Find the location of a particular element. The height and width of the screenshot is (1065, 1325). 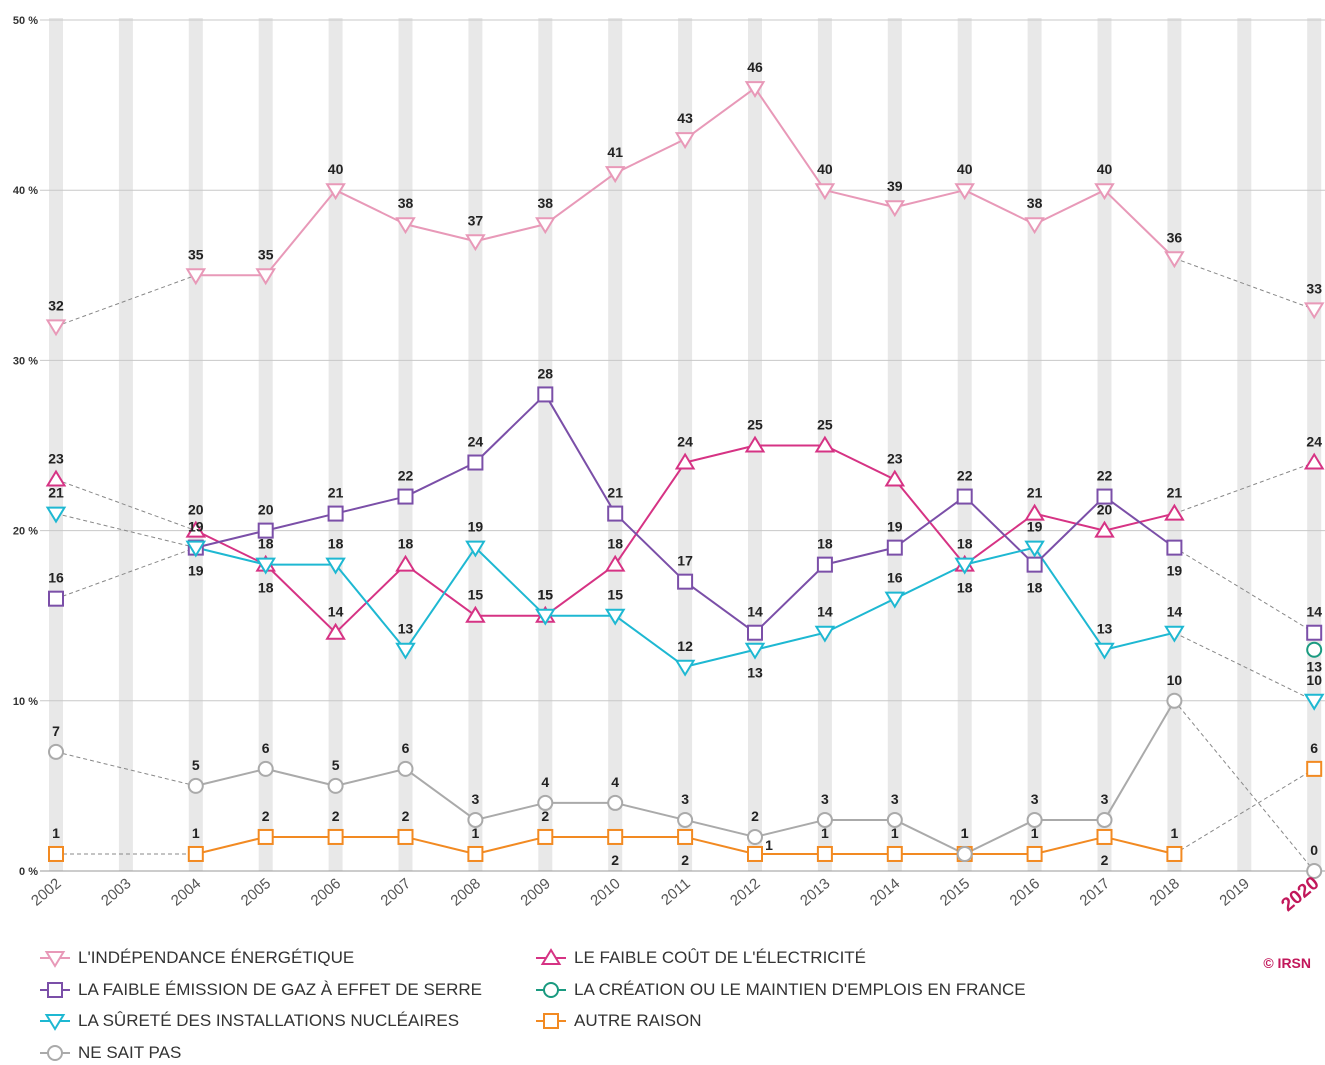

data-label: 6 is located at coordinates (1314, 748).